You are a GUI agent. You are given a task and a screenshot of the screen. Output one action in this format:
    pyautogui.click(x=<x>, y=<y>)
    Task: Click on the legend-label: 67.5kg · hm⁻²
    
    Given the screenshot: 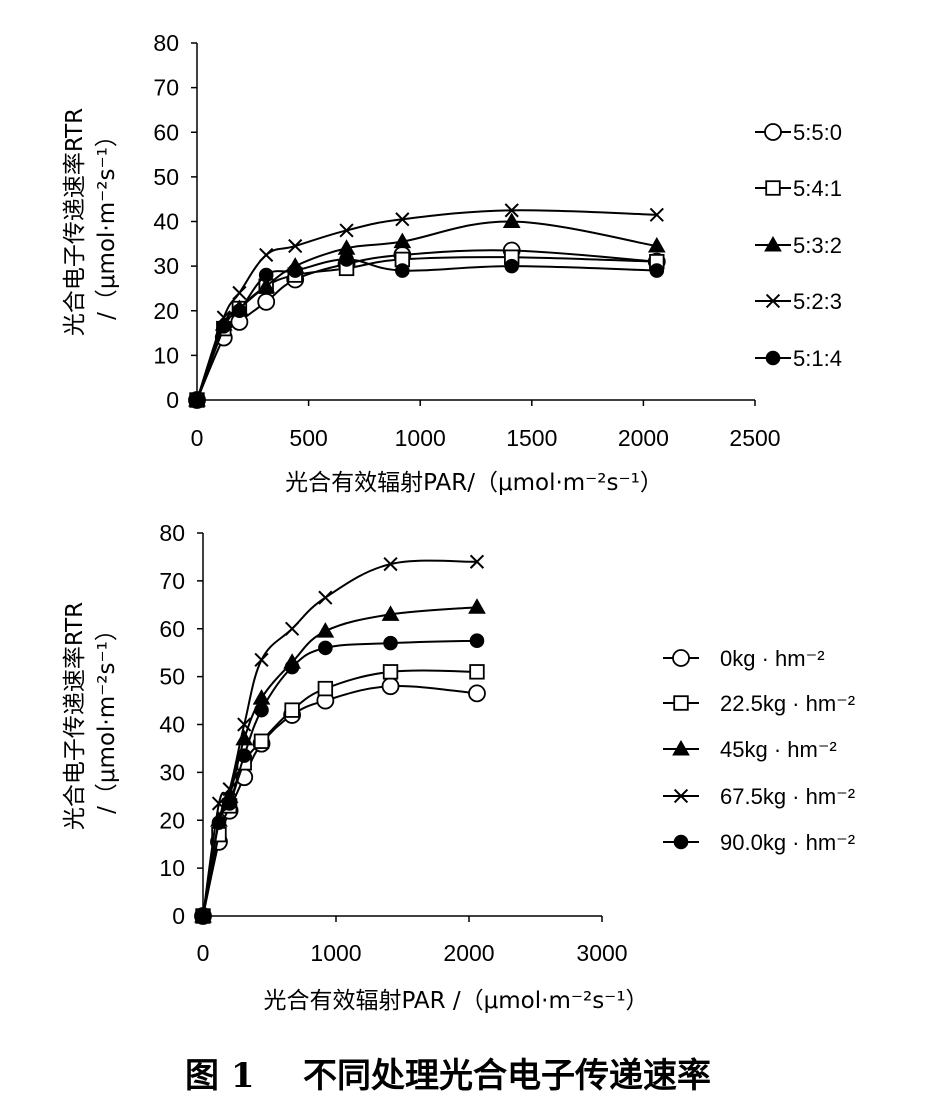 What is the action you would take?
    pyautogui.click(x=787, y=796)
    